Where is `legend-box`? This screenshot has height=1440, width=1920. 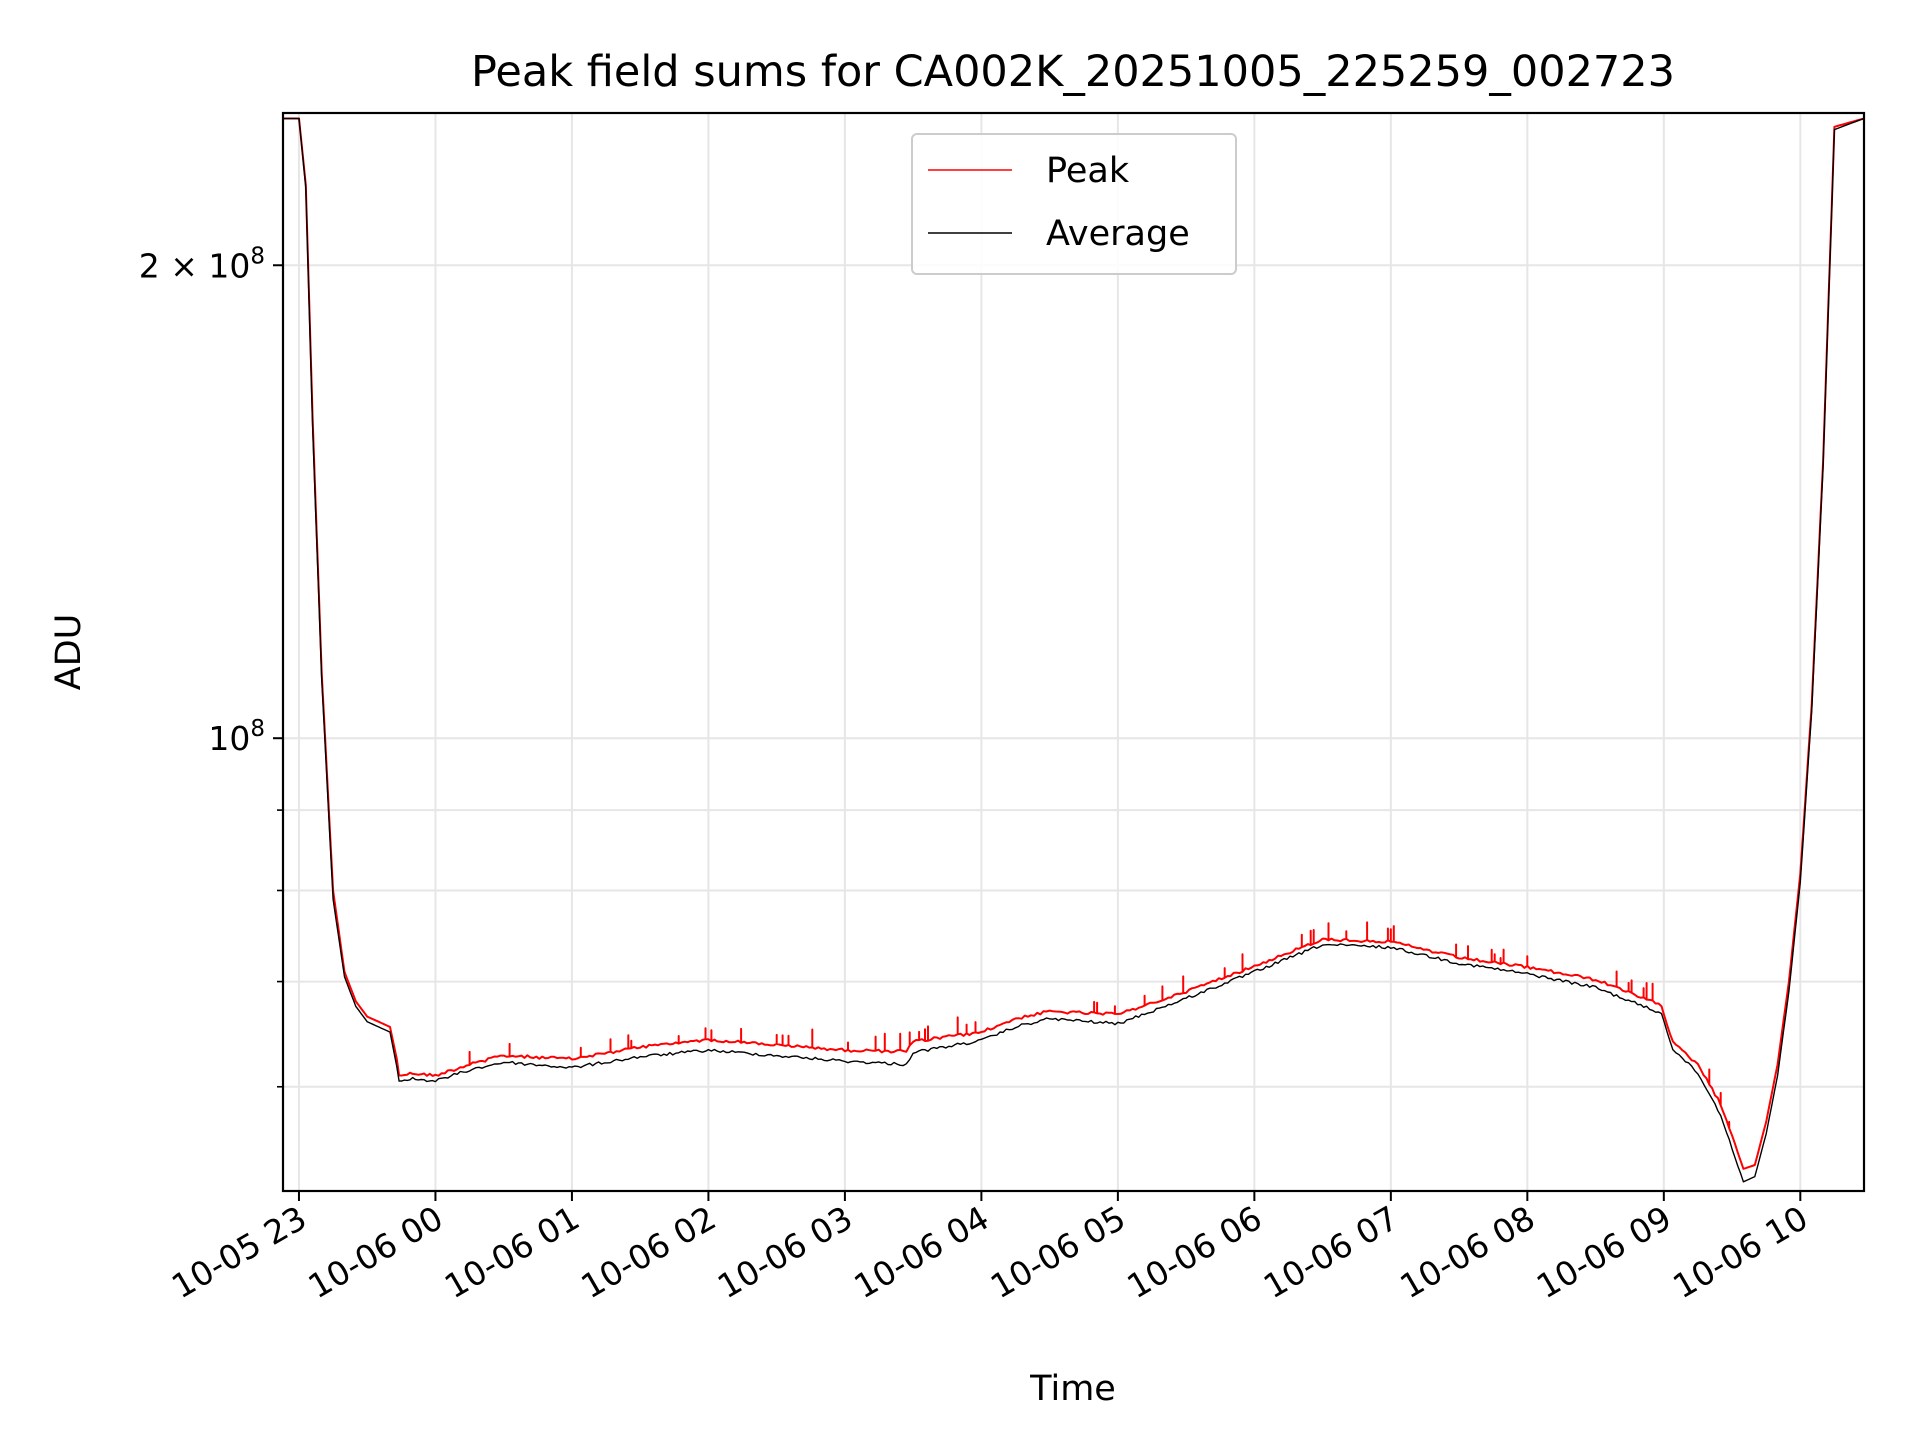 legend-box is located at coordinates (1074, 204).